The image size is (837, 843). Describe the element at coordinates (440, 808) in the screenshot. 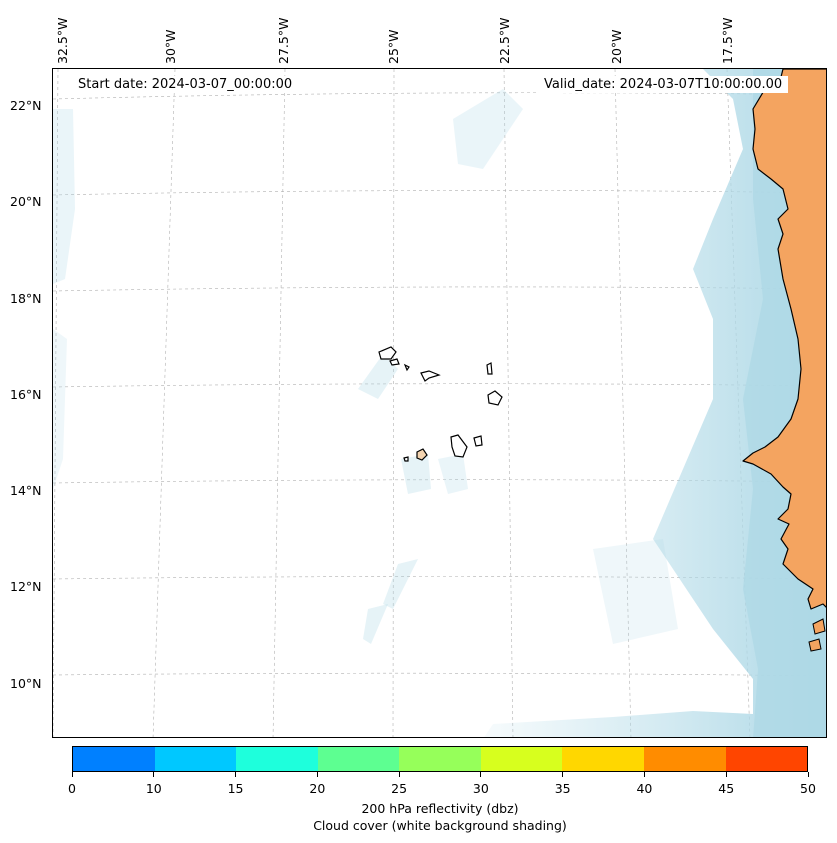

I see `colorbar-label: 200 hPa reflectivity (dbz)` at that location.